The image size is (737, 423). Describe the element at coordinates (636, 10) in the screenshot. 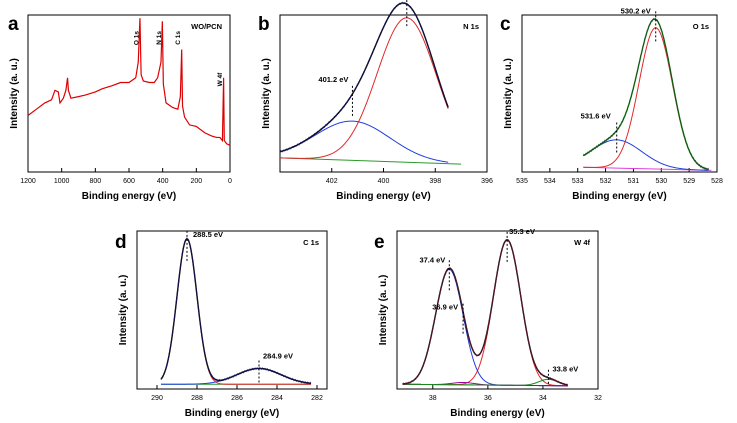

I see `peak-label: 530.2 eV` at that location.